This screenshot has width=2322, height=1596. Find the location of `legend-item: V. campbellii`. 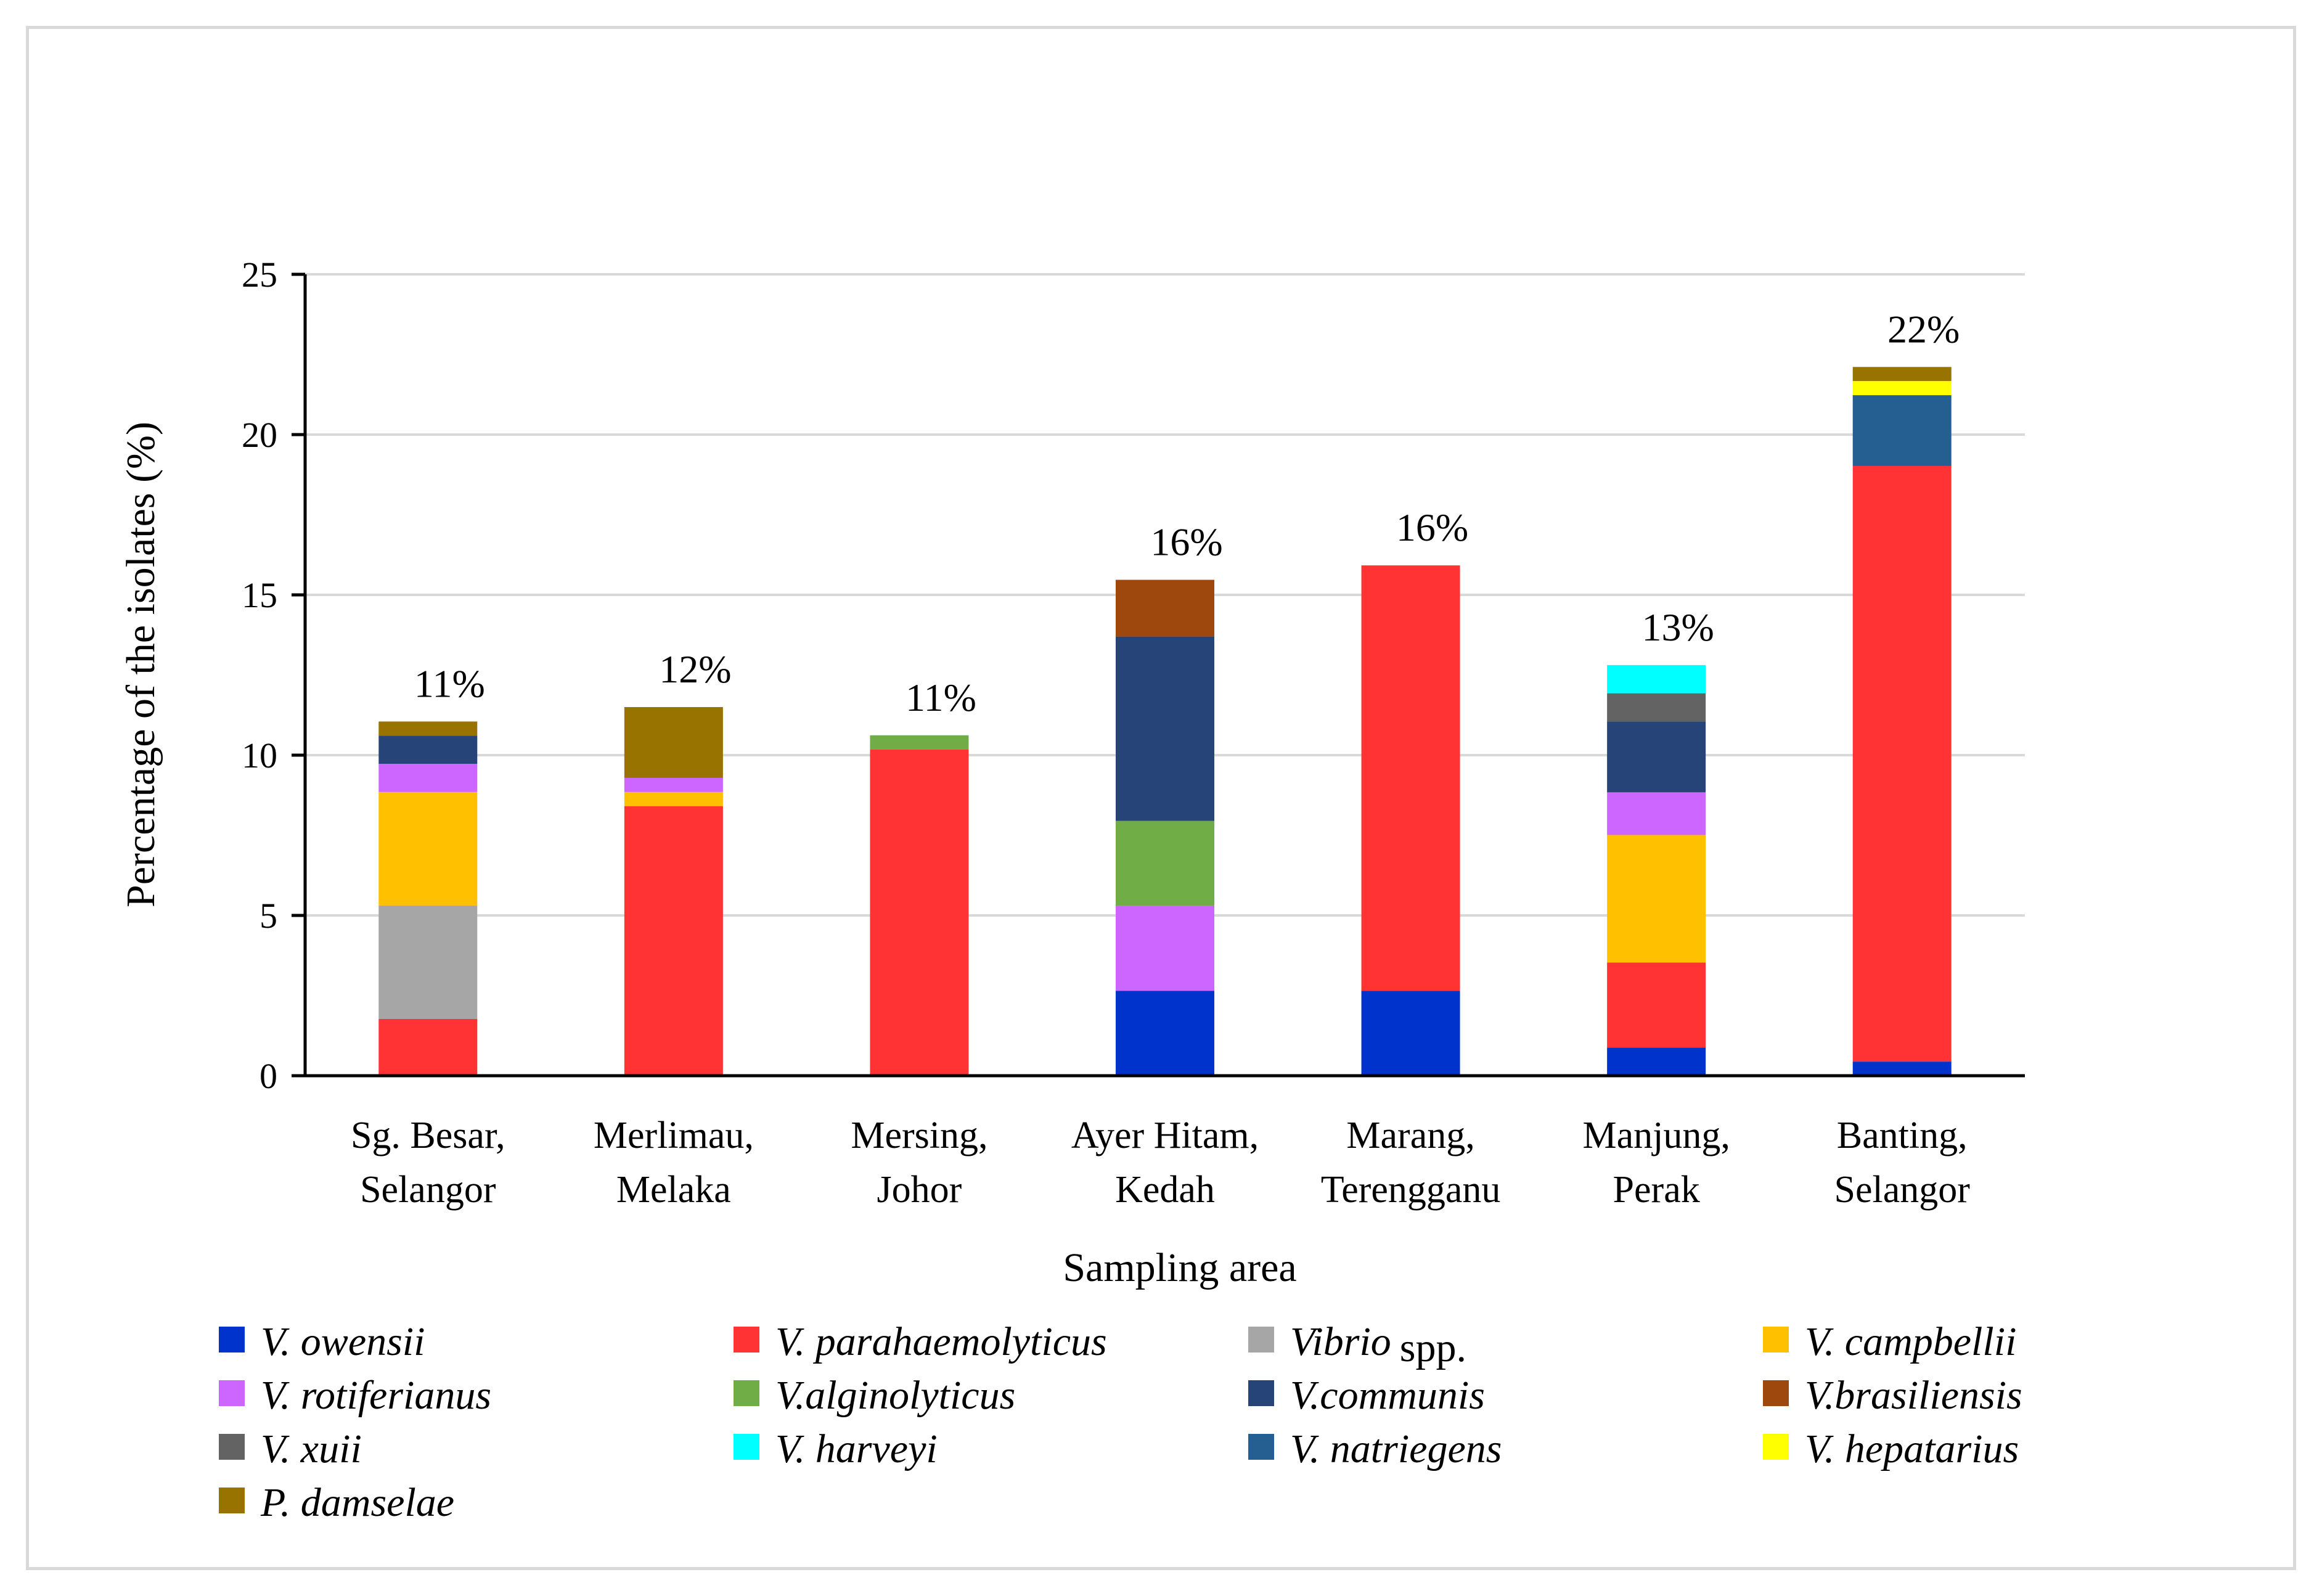

legend-item: V. campbellii is located at coordinates (1889, 1341).